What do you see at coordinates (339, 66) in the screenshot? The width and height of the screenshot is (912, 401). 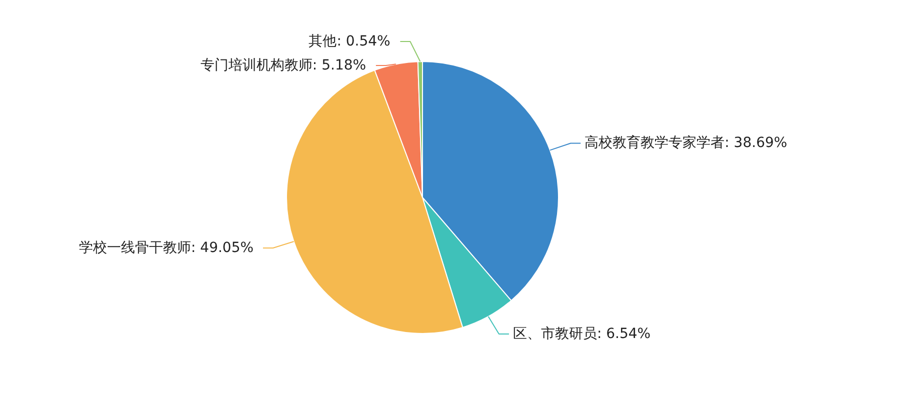 I see `data-label: : 5.18%` at bounding box center [339, 66].